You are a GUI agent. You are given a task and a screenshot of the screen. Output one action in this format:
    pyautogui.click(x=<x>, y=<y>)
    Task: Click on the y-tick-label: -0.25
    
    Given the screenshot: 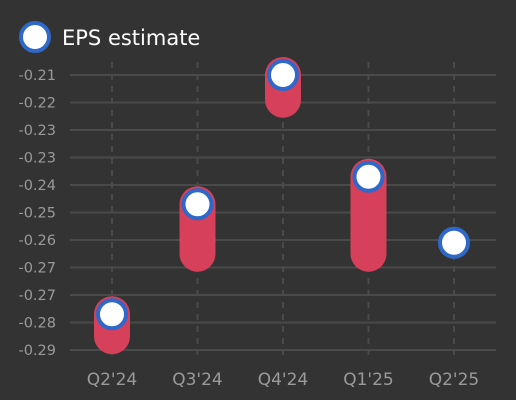 What is the action you would take?
    pyautogui.click(x=37, y=214)
    